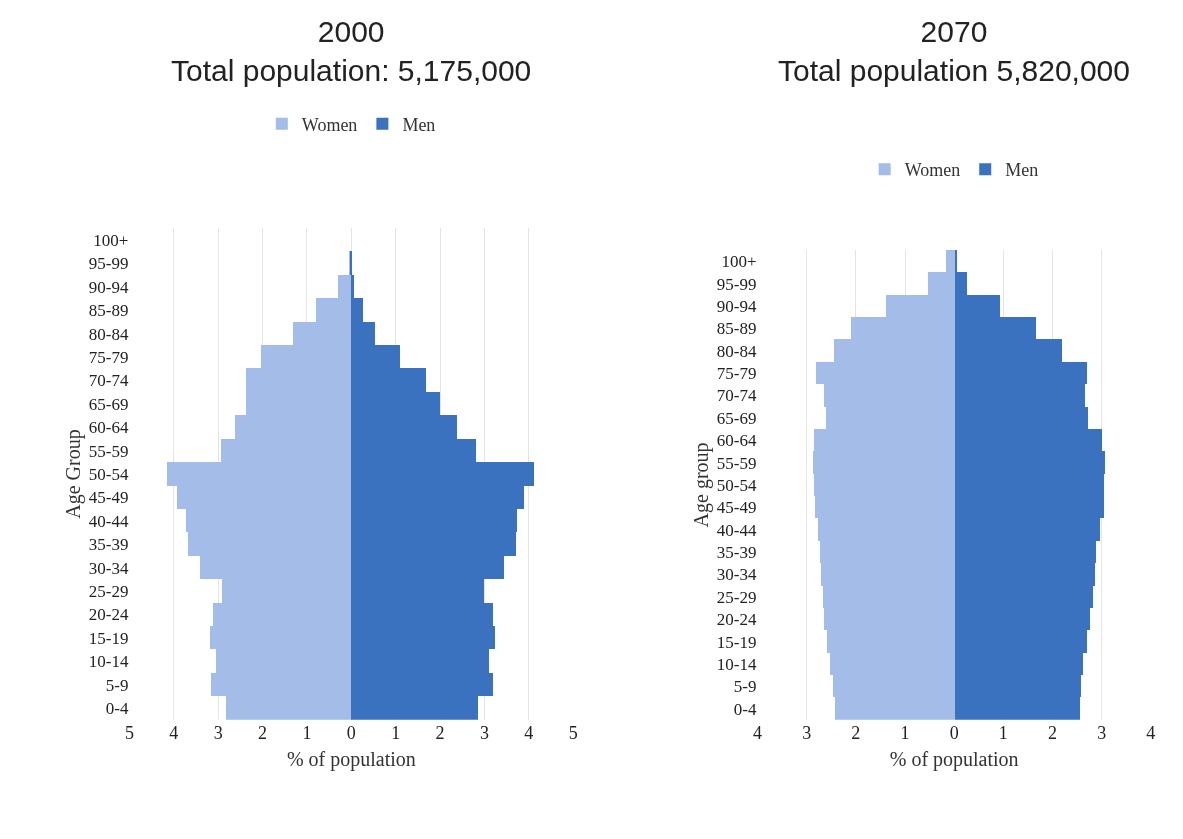  Describe the element at coordinates (74, 474) in the screenshot. I see `y-axis-title: Age Group` at that location.